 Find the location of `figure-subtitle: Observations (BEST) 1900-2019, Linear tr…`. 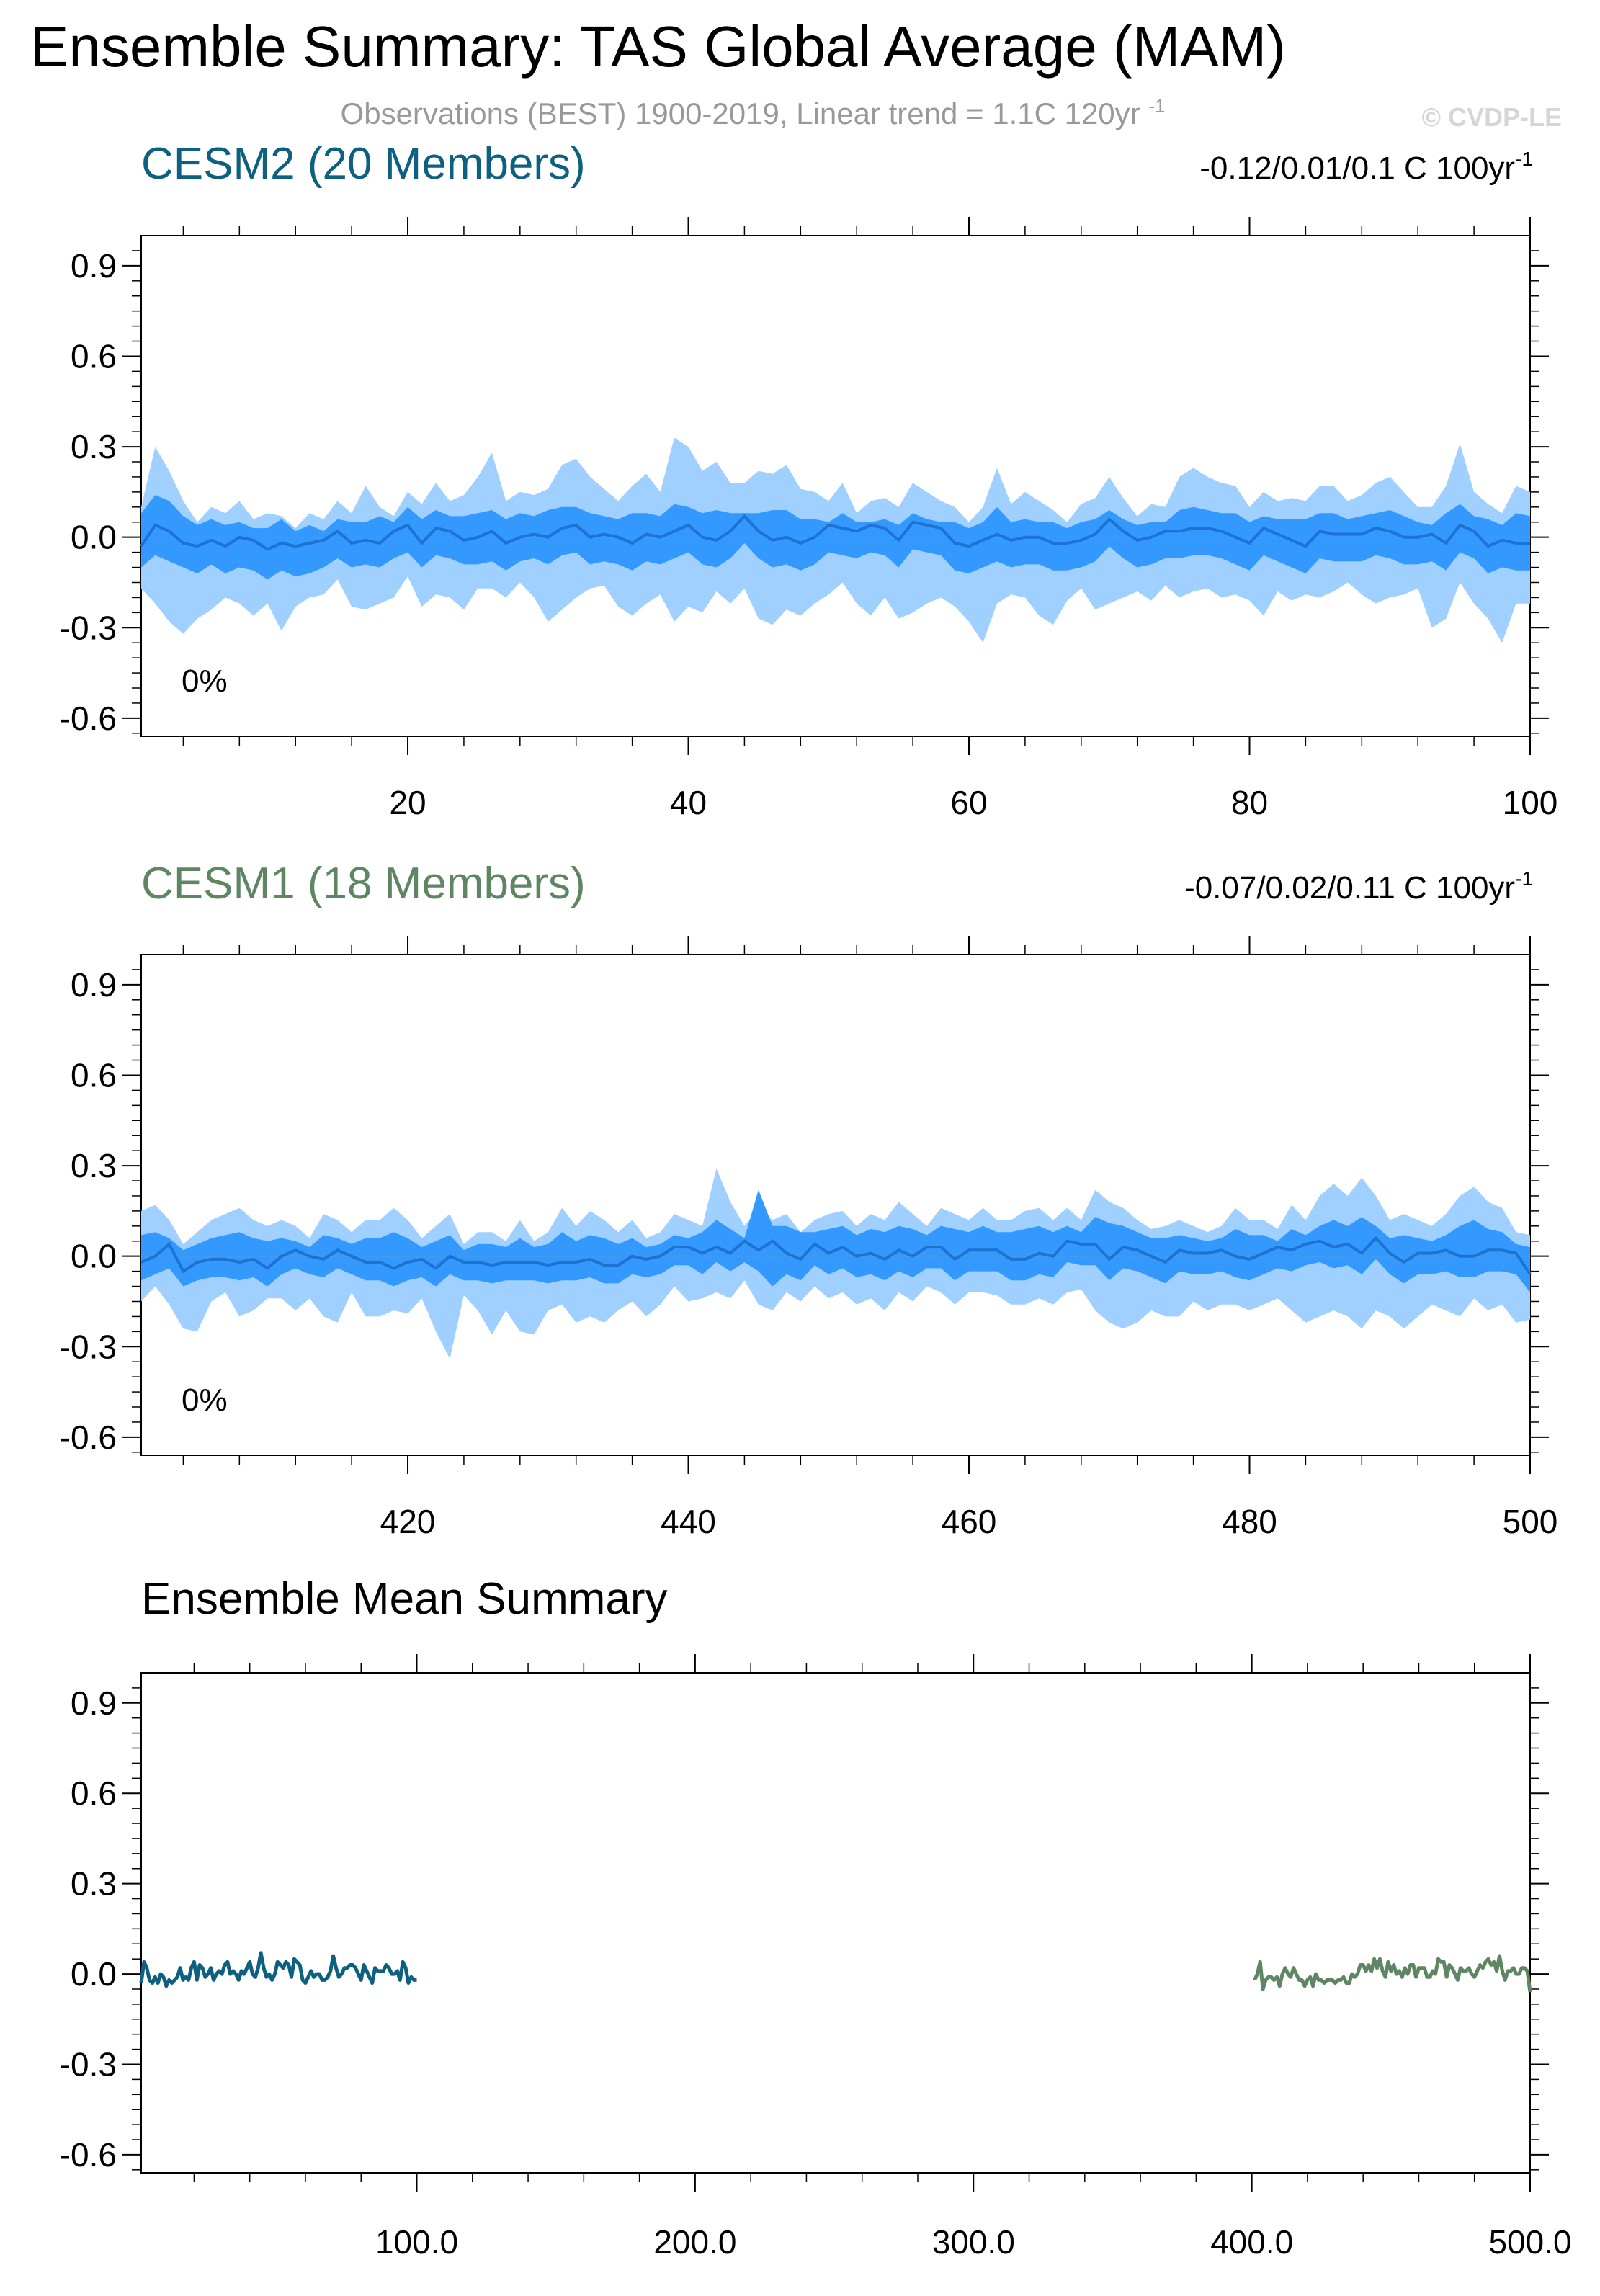

figure-subtitle: Observations (BEST) 1900-2019, Linear tr… is located at coordinates (754, 112).